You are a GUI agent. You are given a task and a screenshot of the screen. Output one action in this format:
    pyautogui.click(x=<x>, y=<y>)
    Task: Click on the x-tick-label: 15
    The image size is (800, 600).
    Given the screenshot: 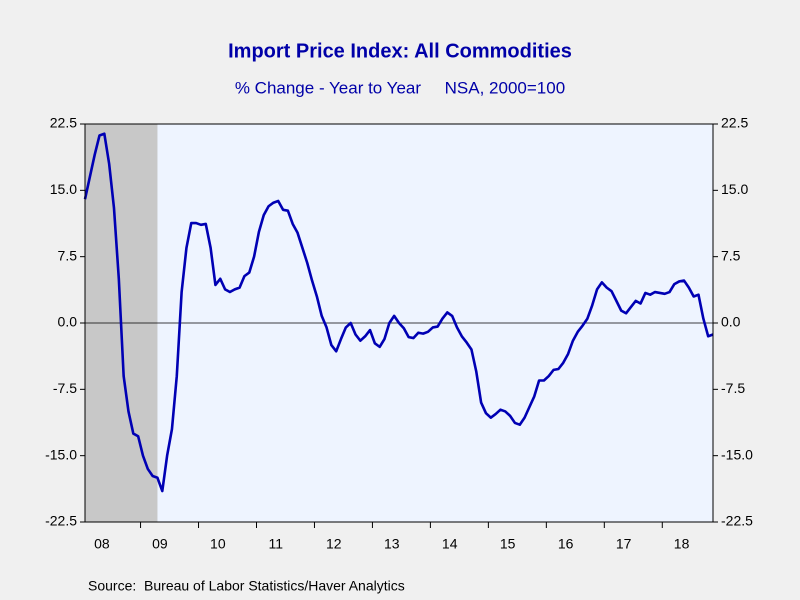 What is the action you would take?
    pyautogui.click(x=508, y=544)
    